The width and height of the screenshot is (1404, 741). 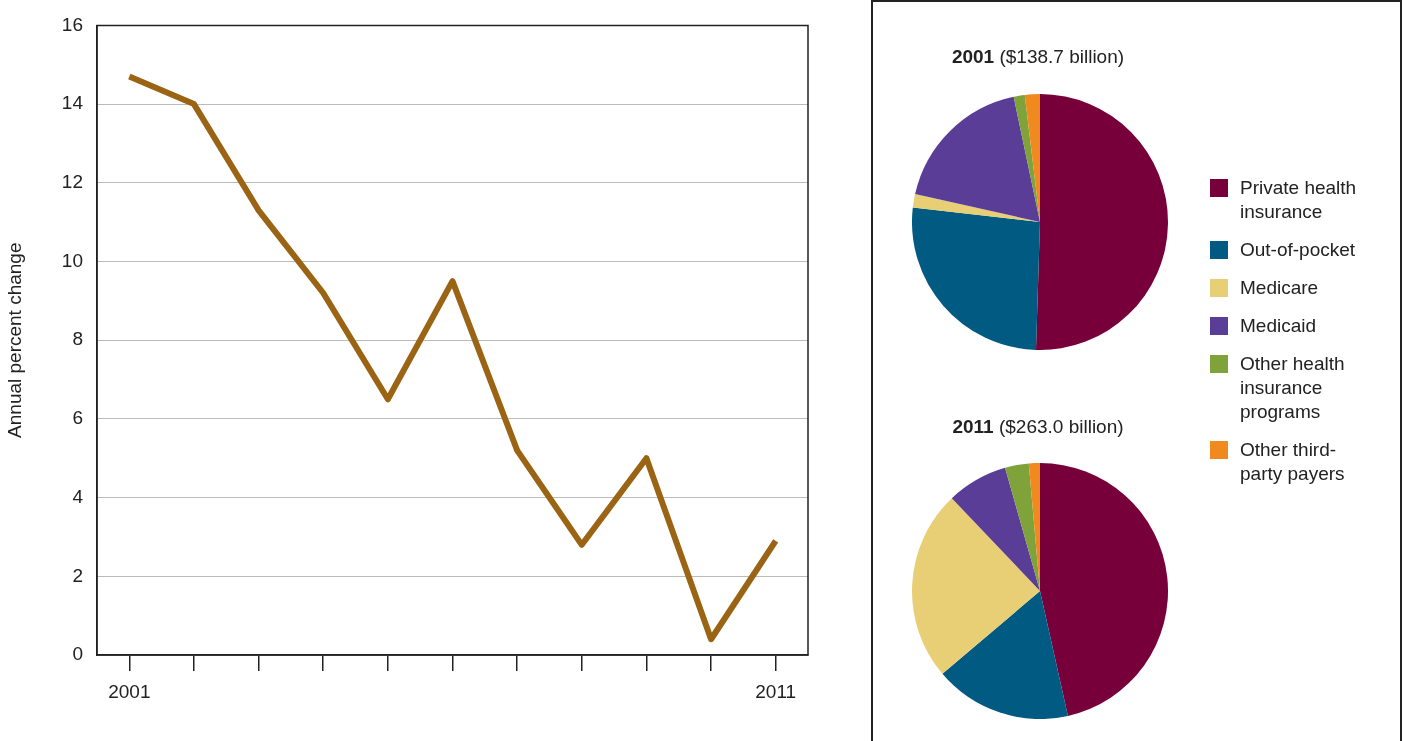 I want to click on y-tick-label: 12, so click(x=72, y=182).